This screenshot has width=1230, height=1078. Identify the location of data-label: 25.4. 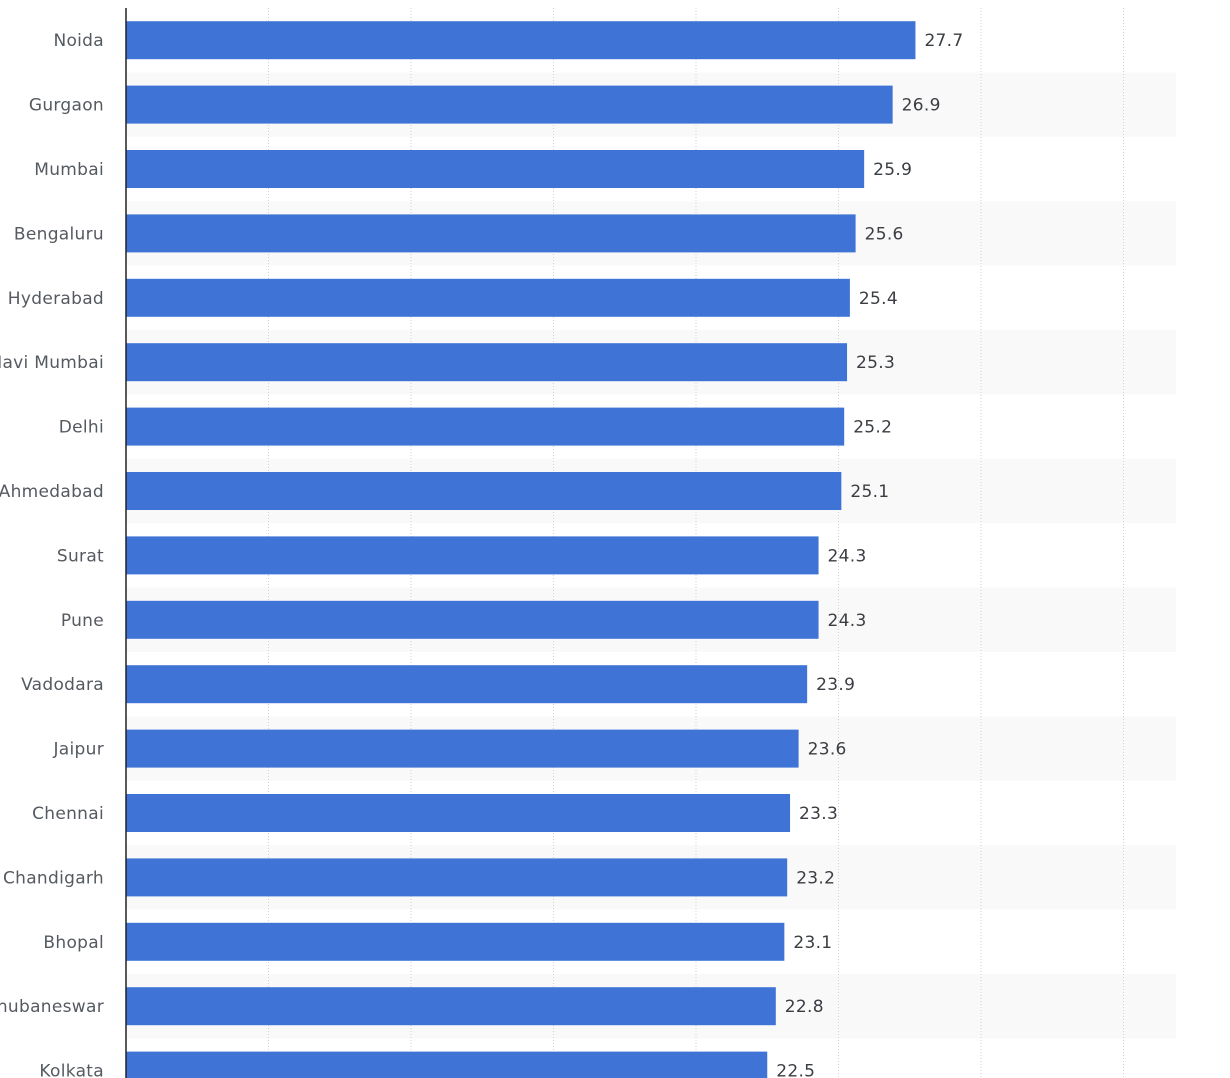
(878, 299).